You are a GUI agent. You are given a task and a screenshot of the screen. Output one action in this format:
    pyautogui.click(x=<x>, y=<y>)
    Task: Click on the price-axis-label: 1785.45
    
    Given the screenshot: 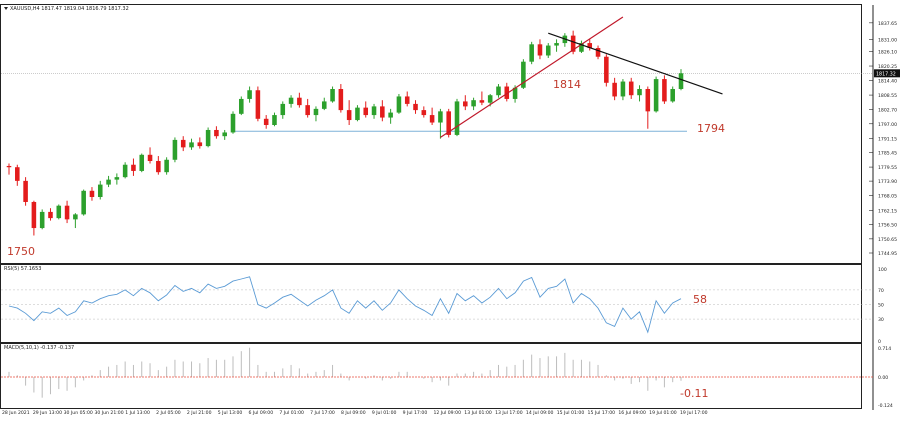 What is the action you would take?
    pyautogui.click(x=887, y=153)
    